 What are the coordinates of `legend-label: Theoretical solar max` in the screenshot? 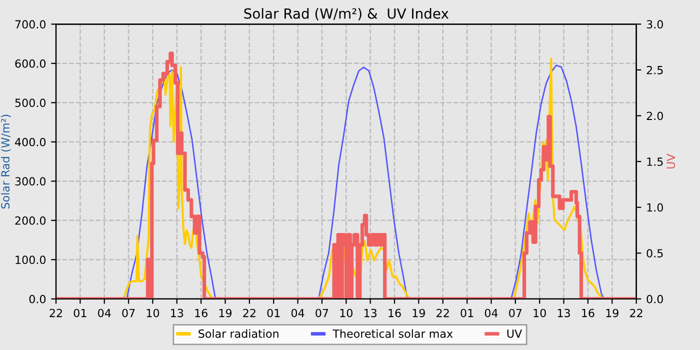 It's located at (392, 333).